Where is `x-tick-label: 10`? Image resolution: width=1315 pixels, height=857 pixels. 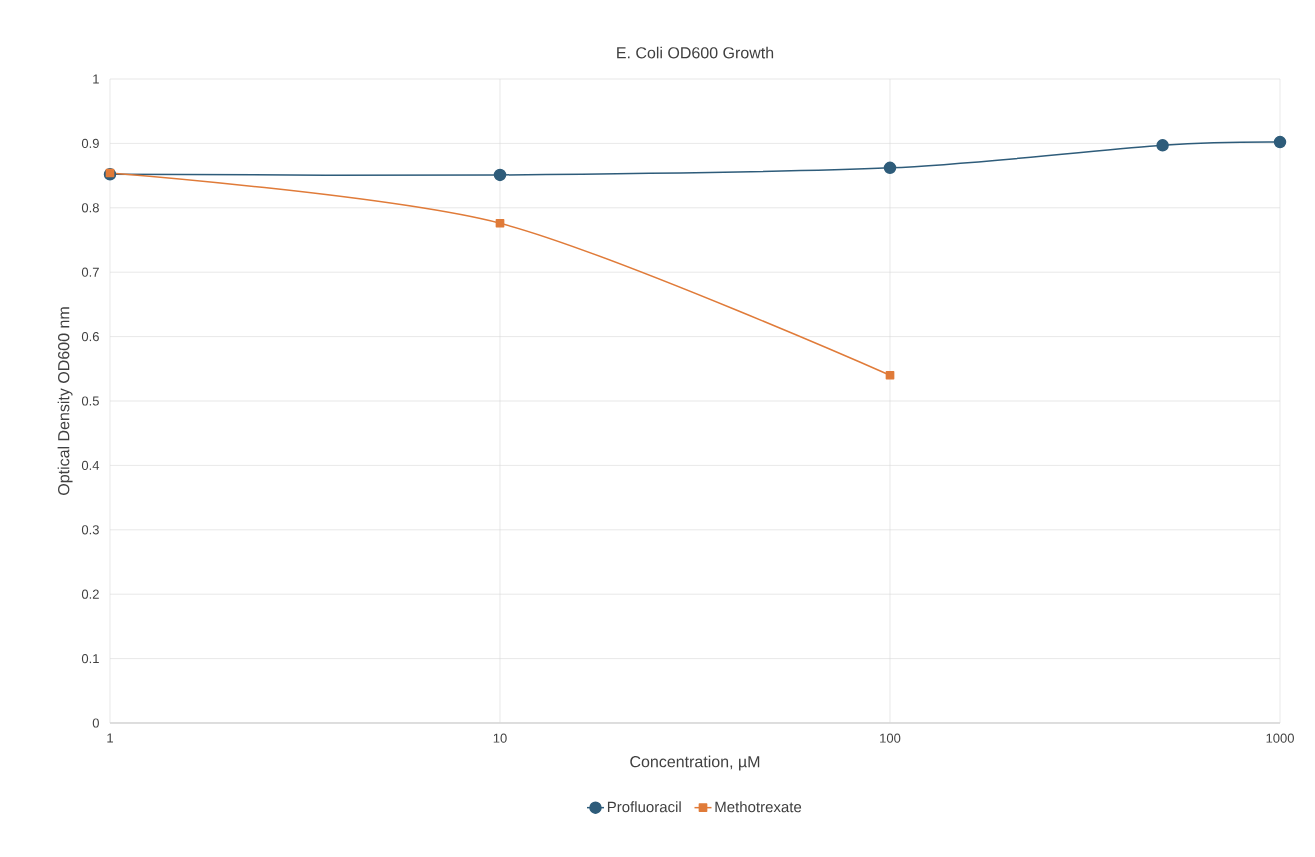
x-tick-label: 10 is located at coordinates (500, 738).